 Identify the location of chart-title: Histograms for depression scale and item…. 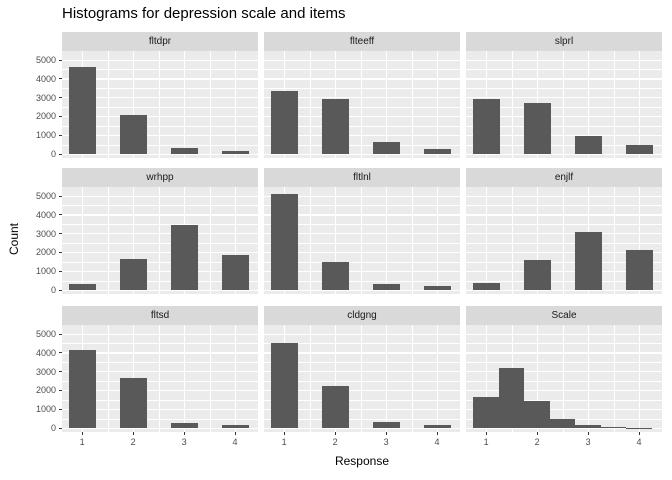
(204, 13).